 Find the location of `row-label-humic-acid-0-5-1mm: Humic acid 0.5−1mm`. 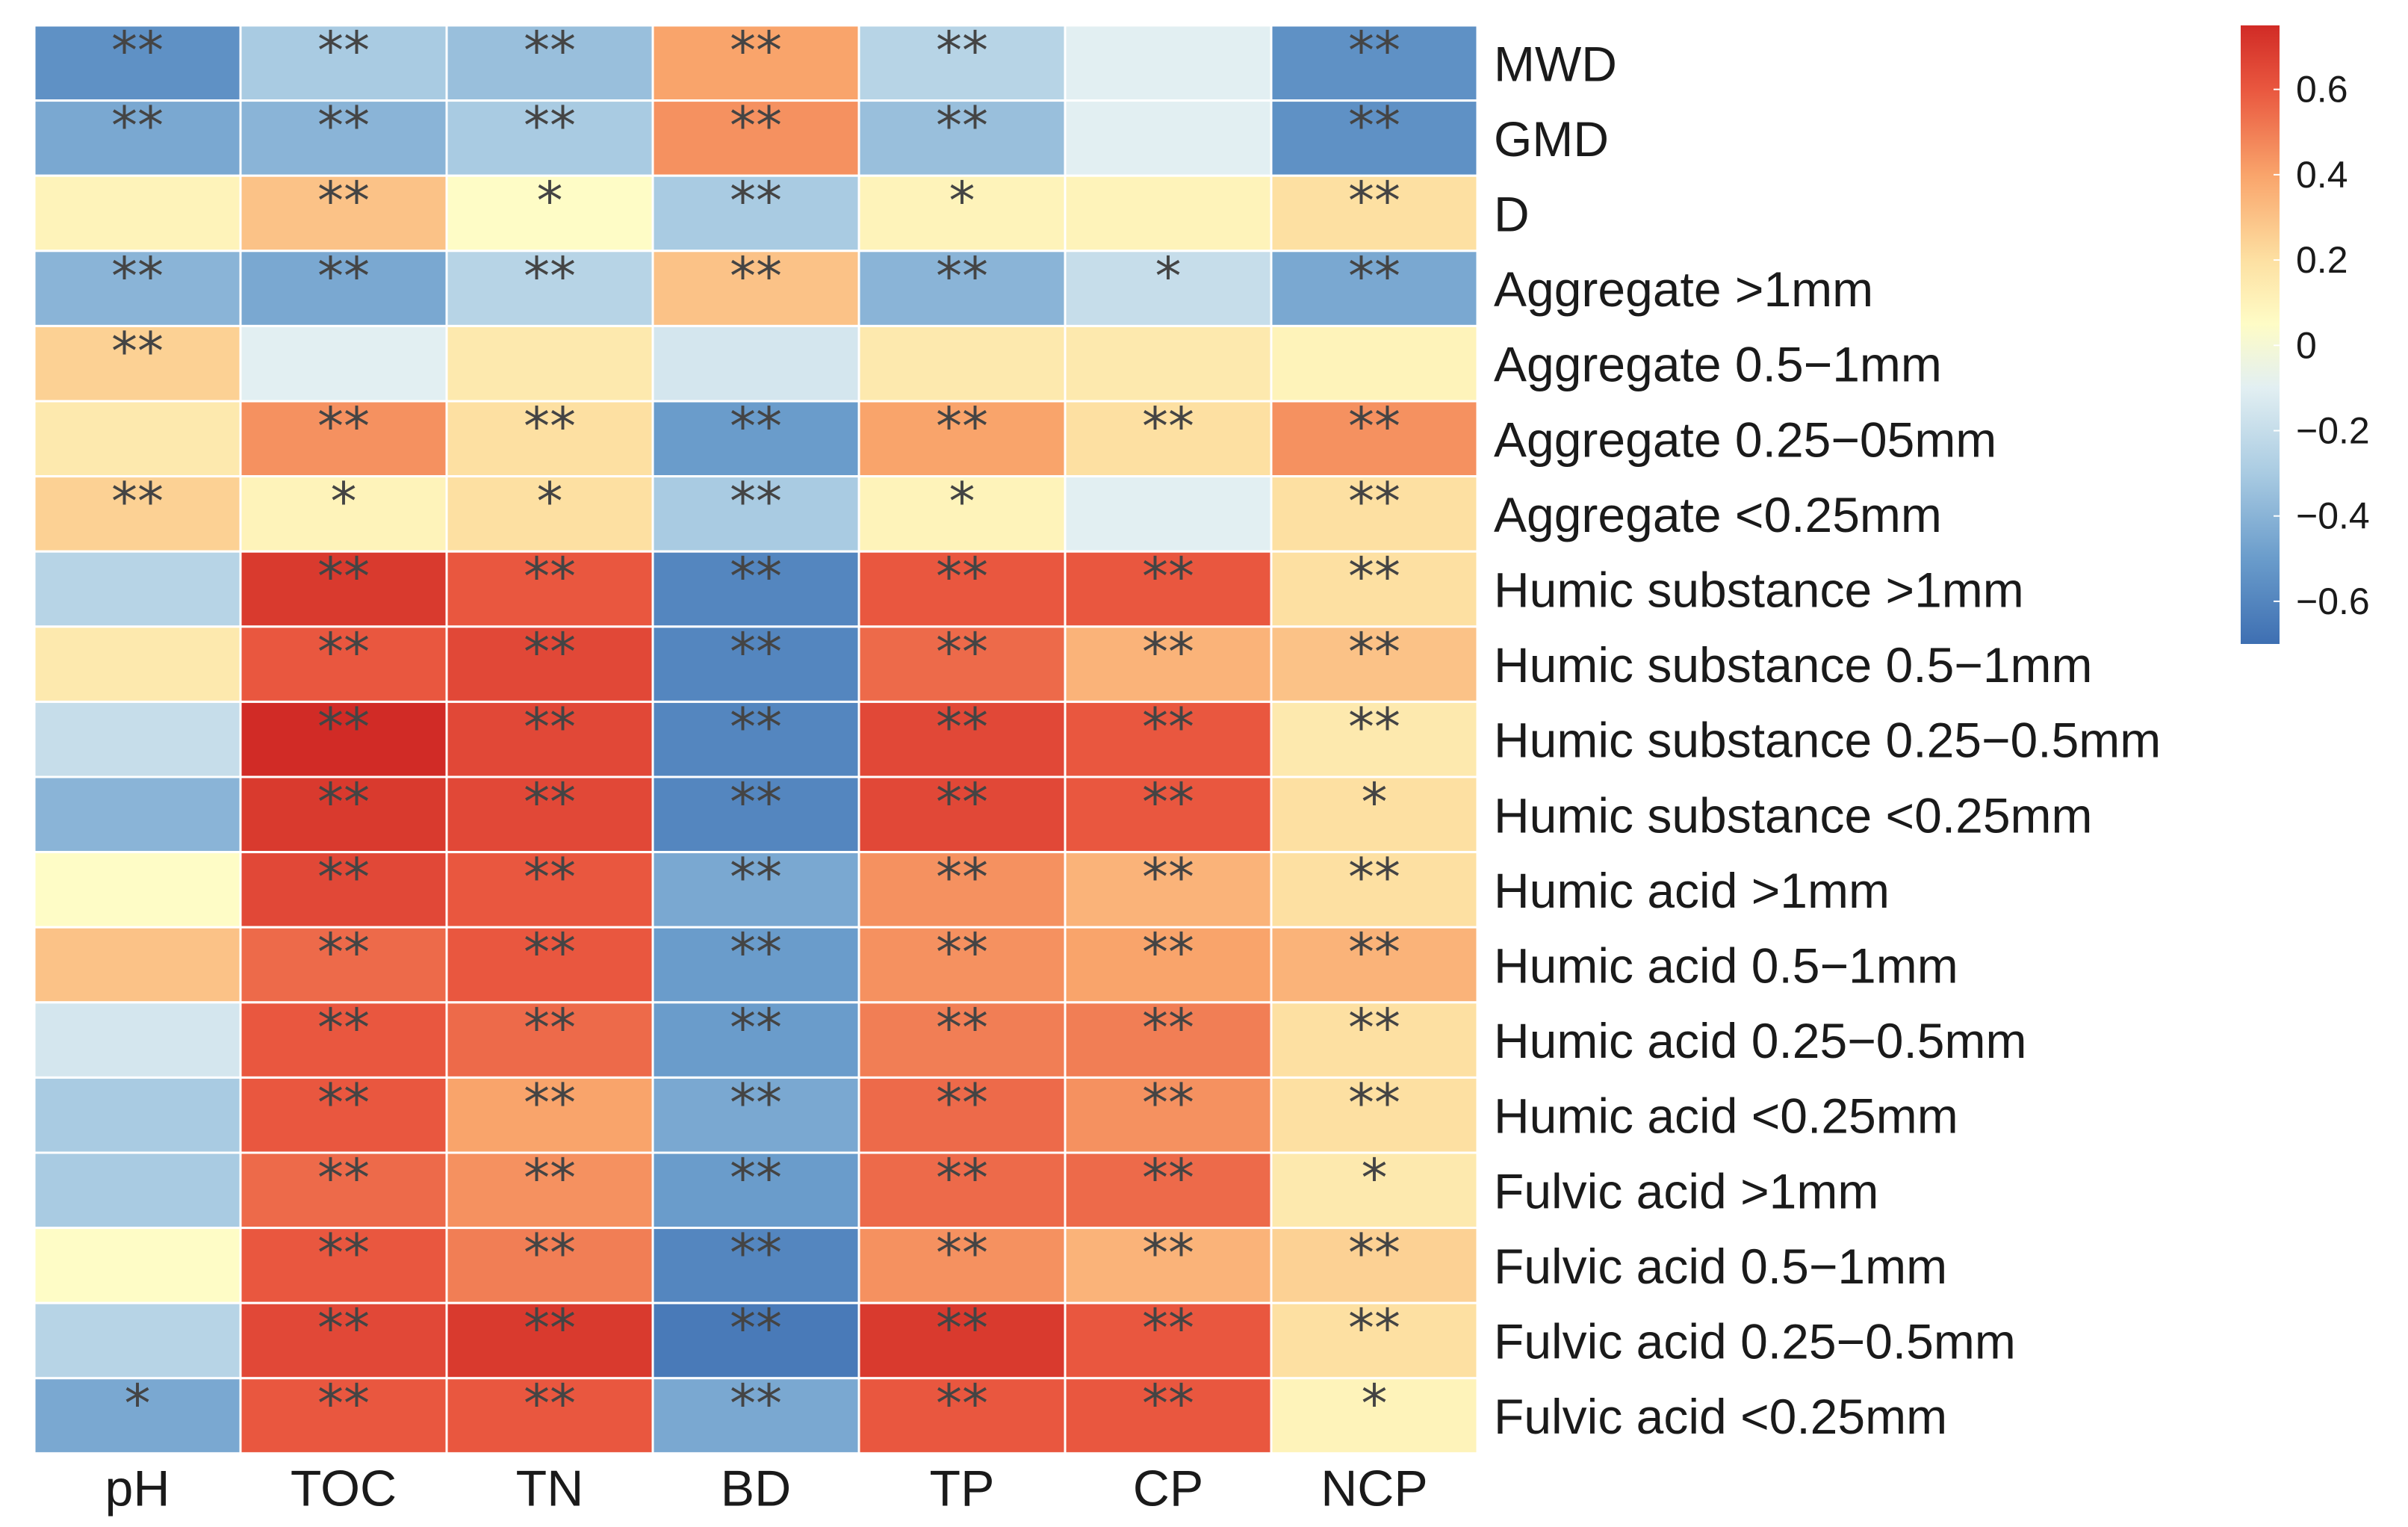

row-label-humic-acid-0-5-1mm: Humic acid 0.5−1mm is located at coordinates (1726, 966).